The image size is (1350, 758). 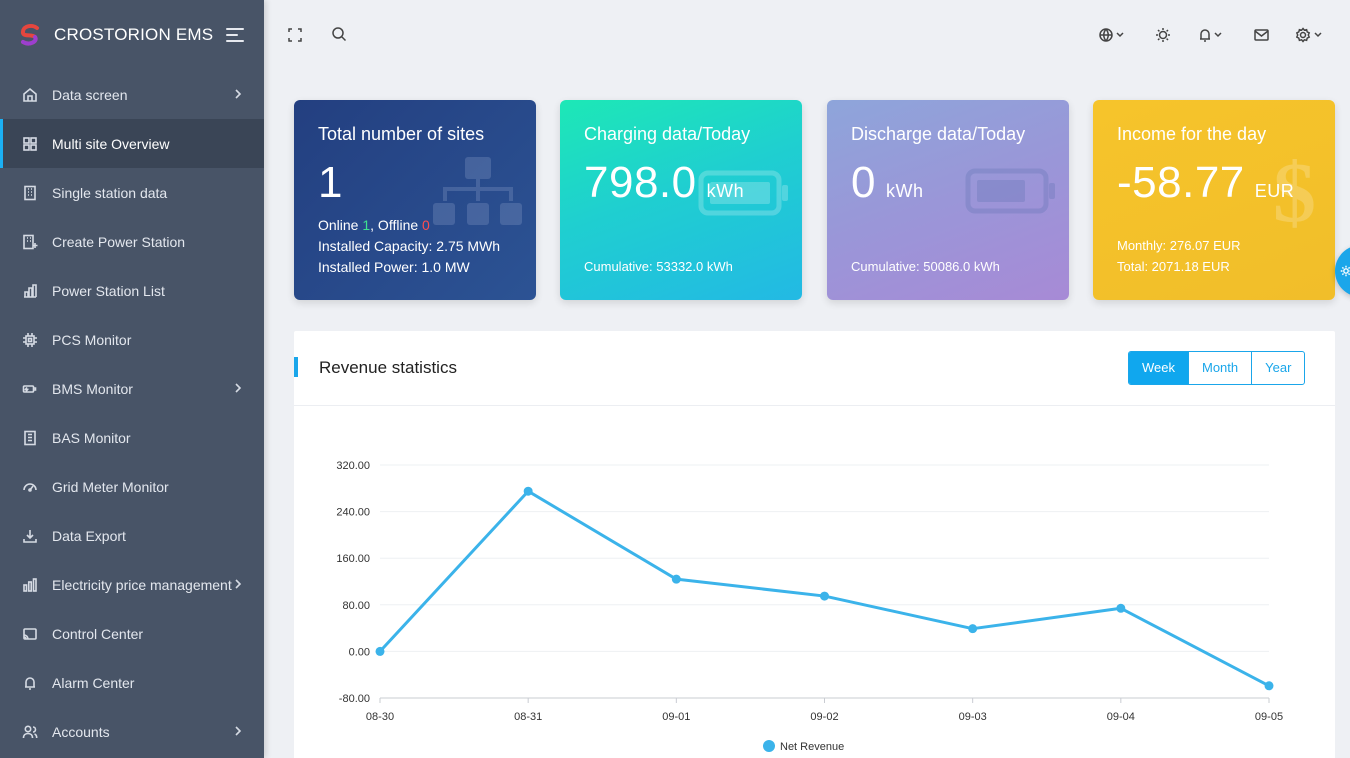 What do you see at coordinates (426, 225) in the screenshot?
I see `offline-count: 0` at bounding box center [426, 225].